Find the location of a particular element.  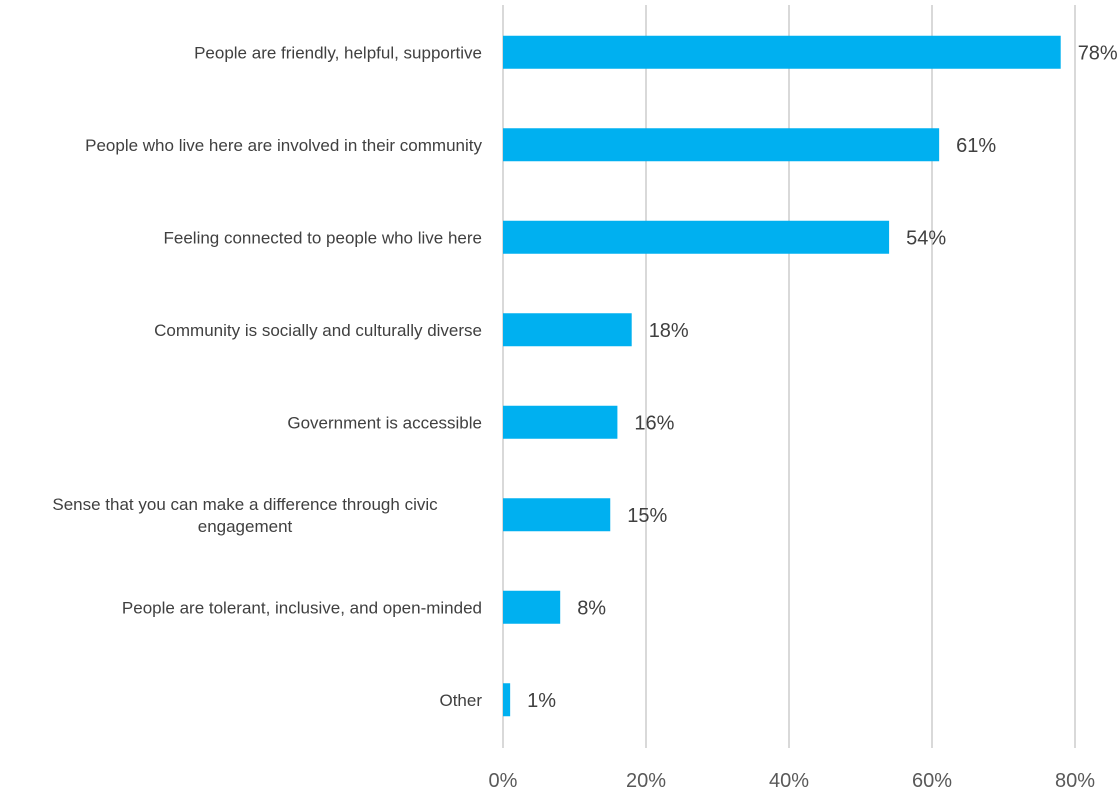

value-label: 1% is located at coordinates (541, 701).